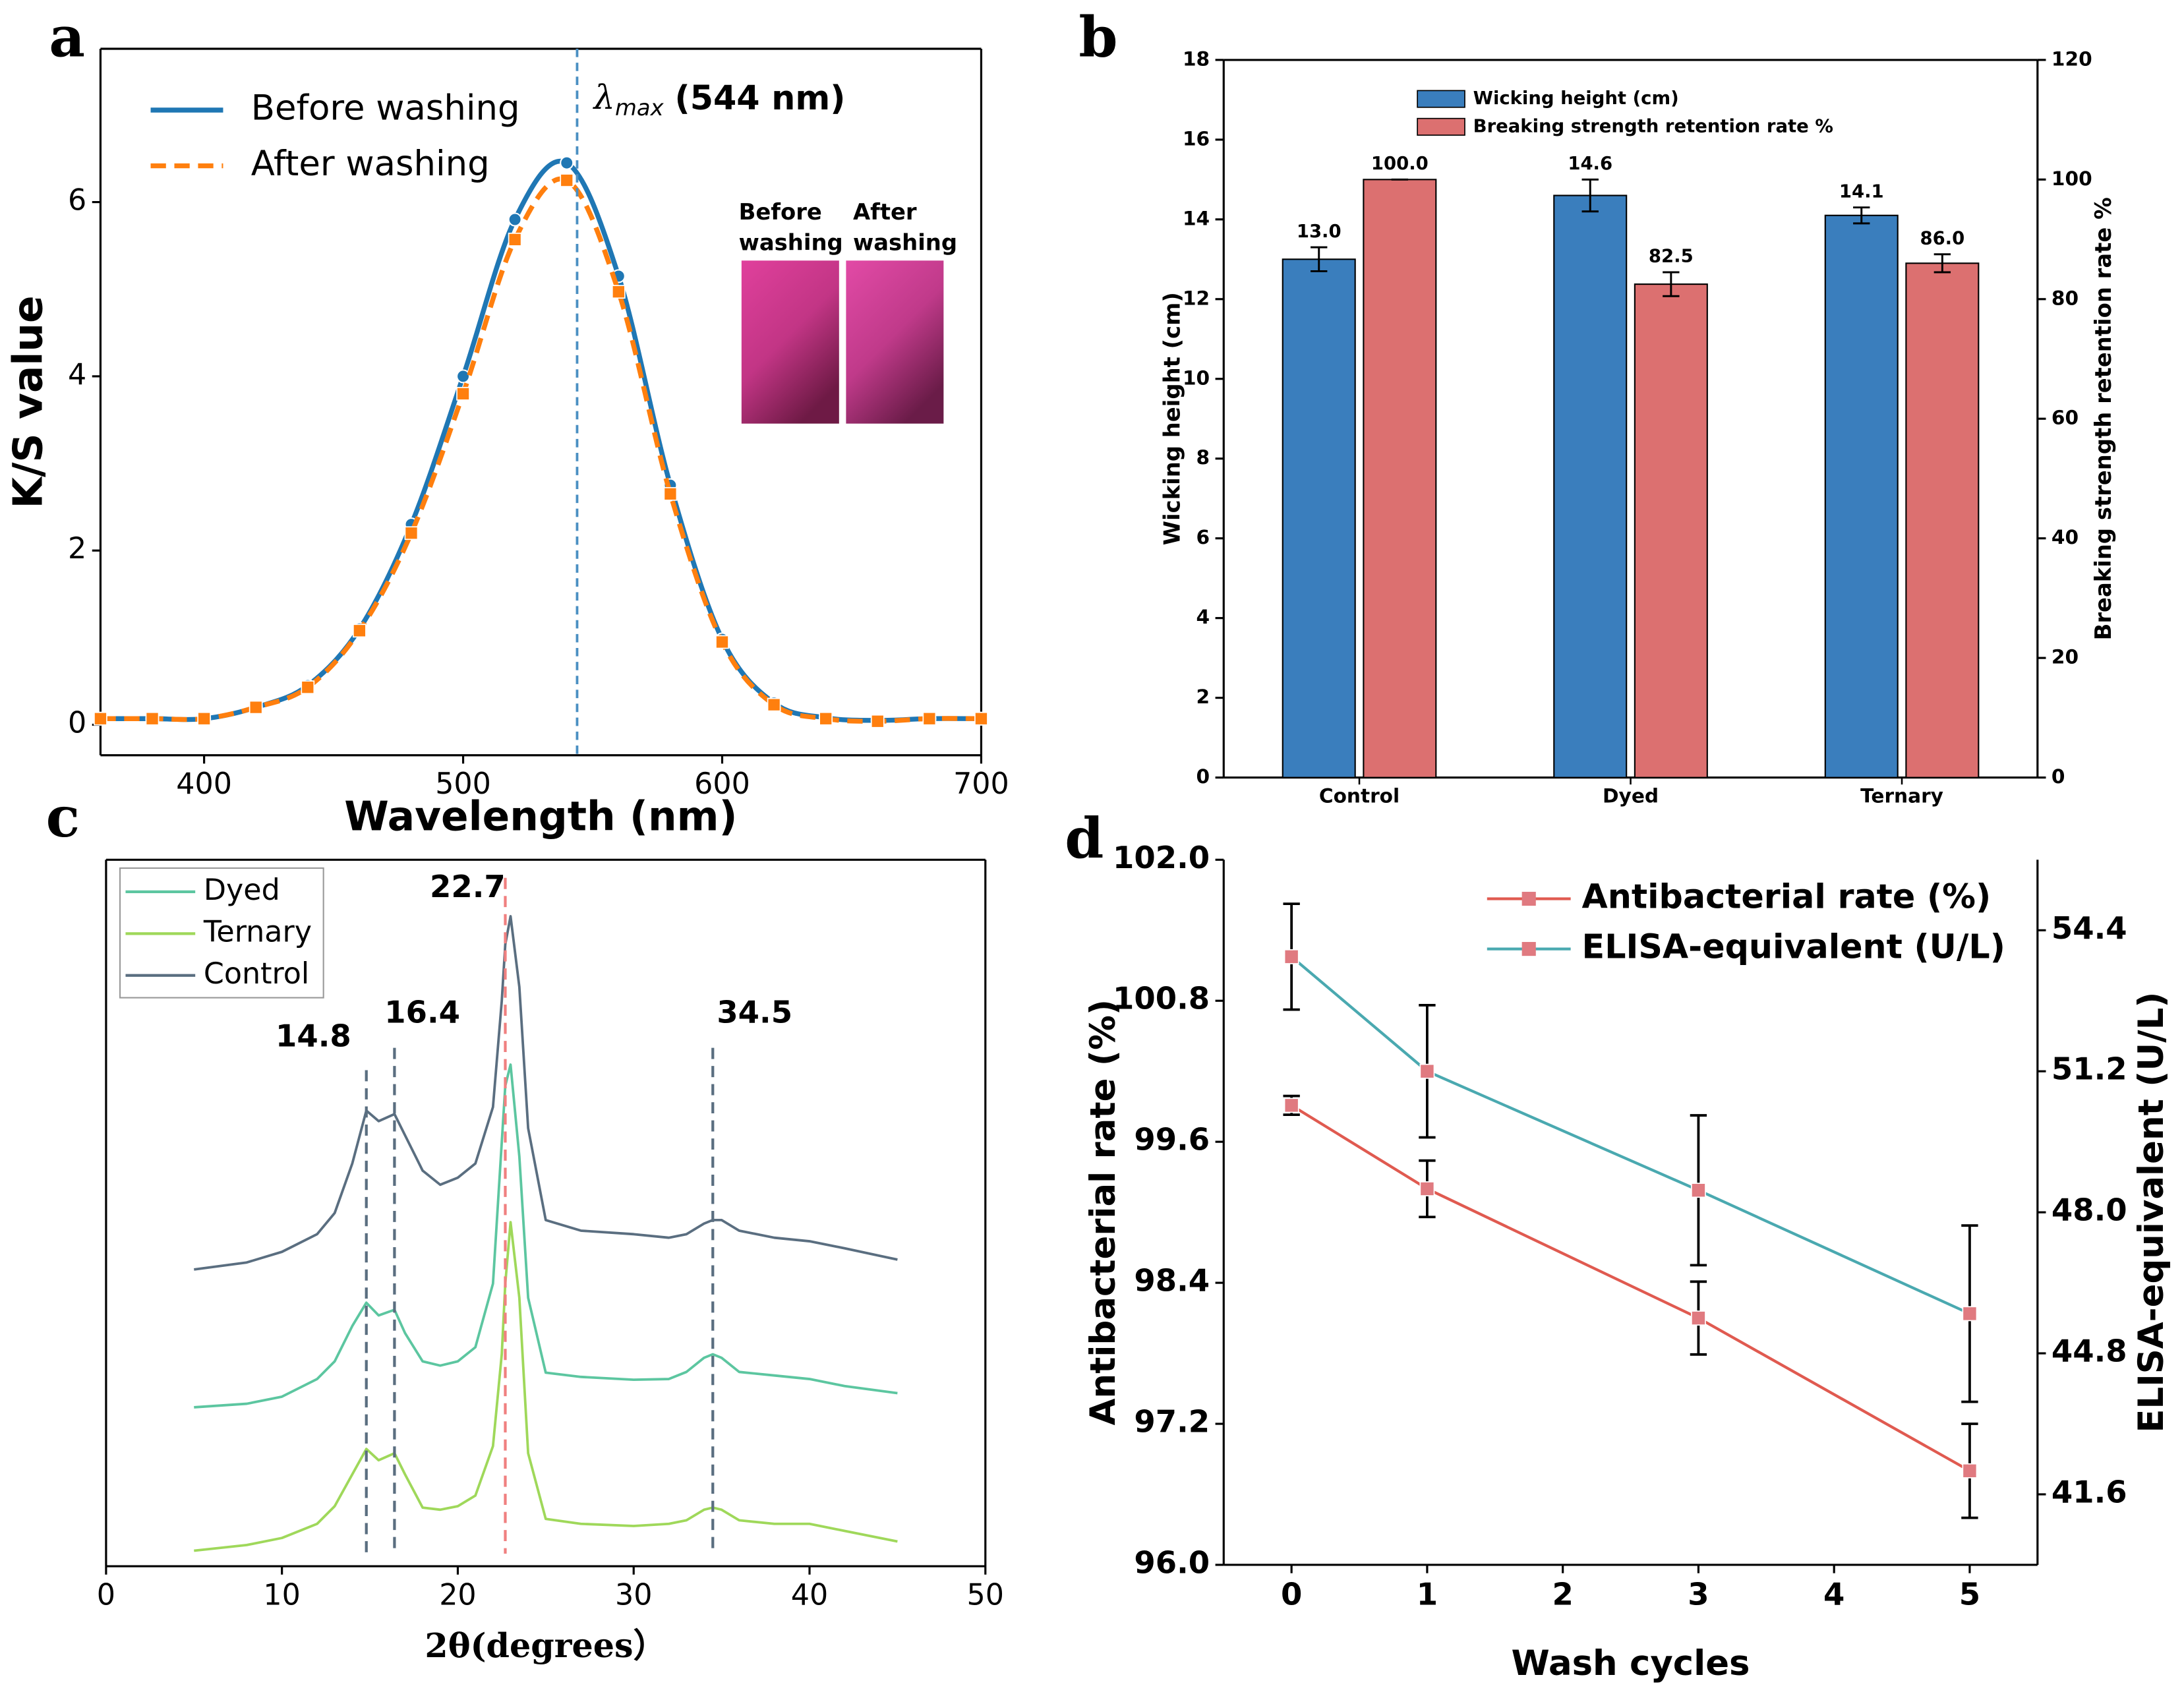 The image size is (2184, 1700). I want to click on x-tick-label: 4, so click(1834, 1594).